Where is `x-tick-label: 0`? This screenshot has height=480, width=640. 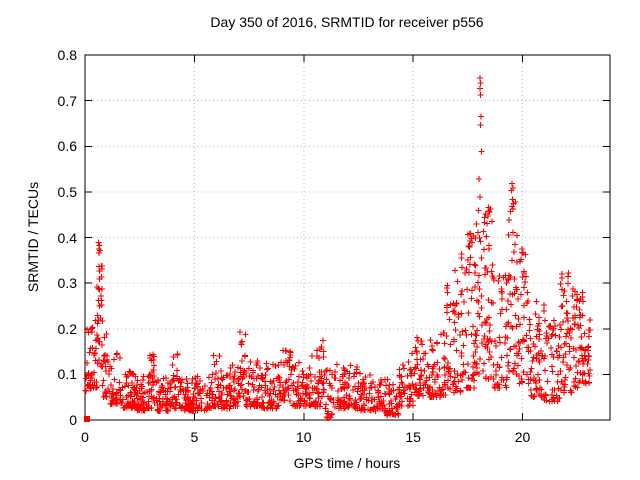 x-tick-label: 0 is located at coordinates (85, 437).